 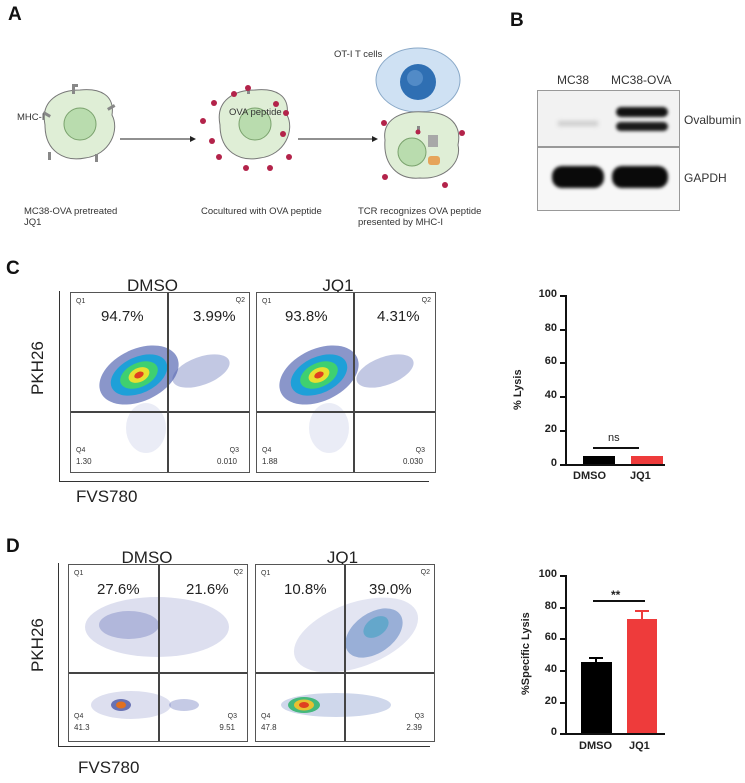 What do you see at coordinates (255, 112) in the screenshot?
I see `ova-peptide-label: OVA peptide` at bounding box center [255, 112].